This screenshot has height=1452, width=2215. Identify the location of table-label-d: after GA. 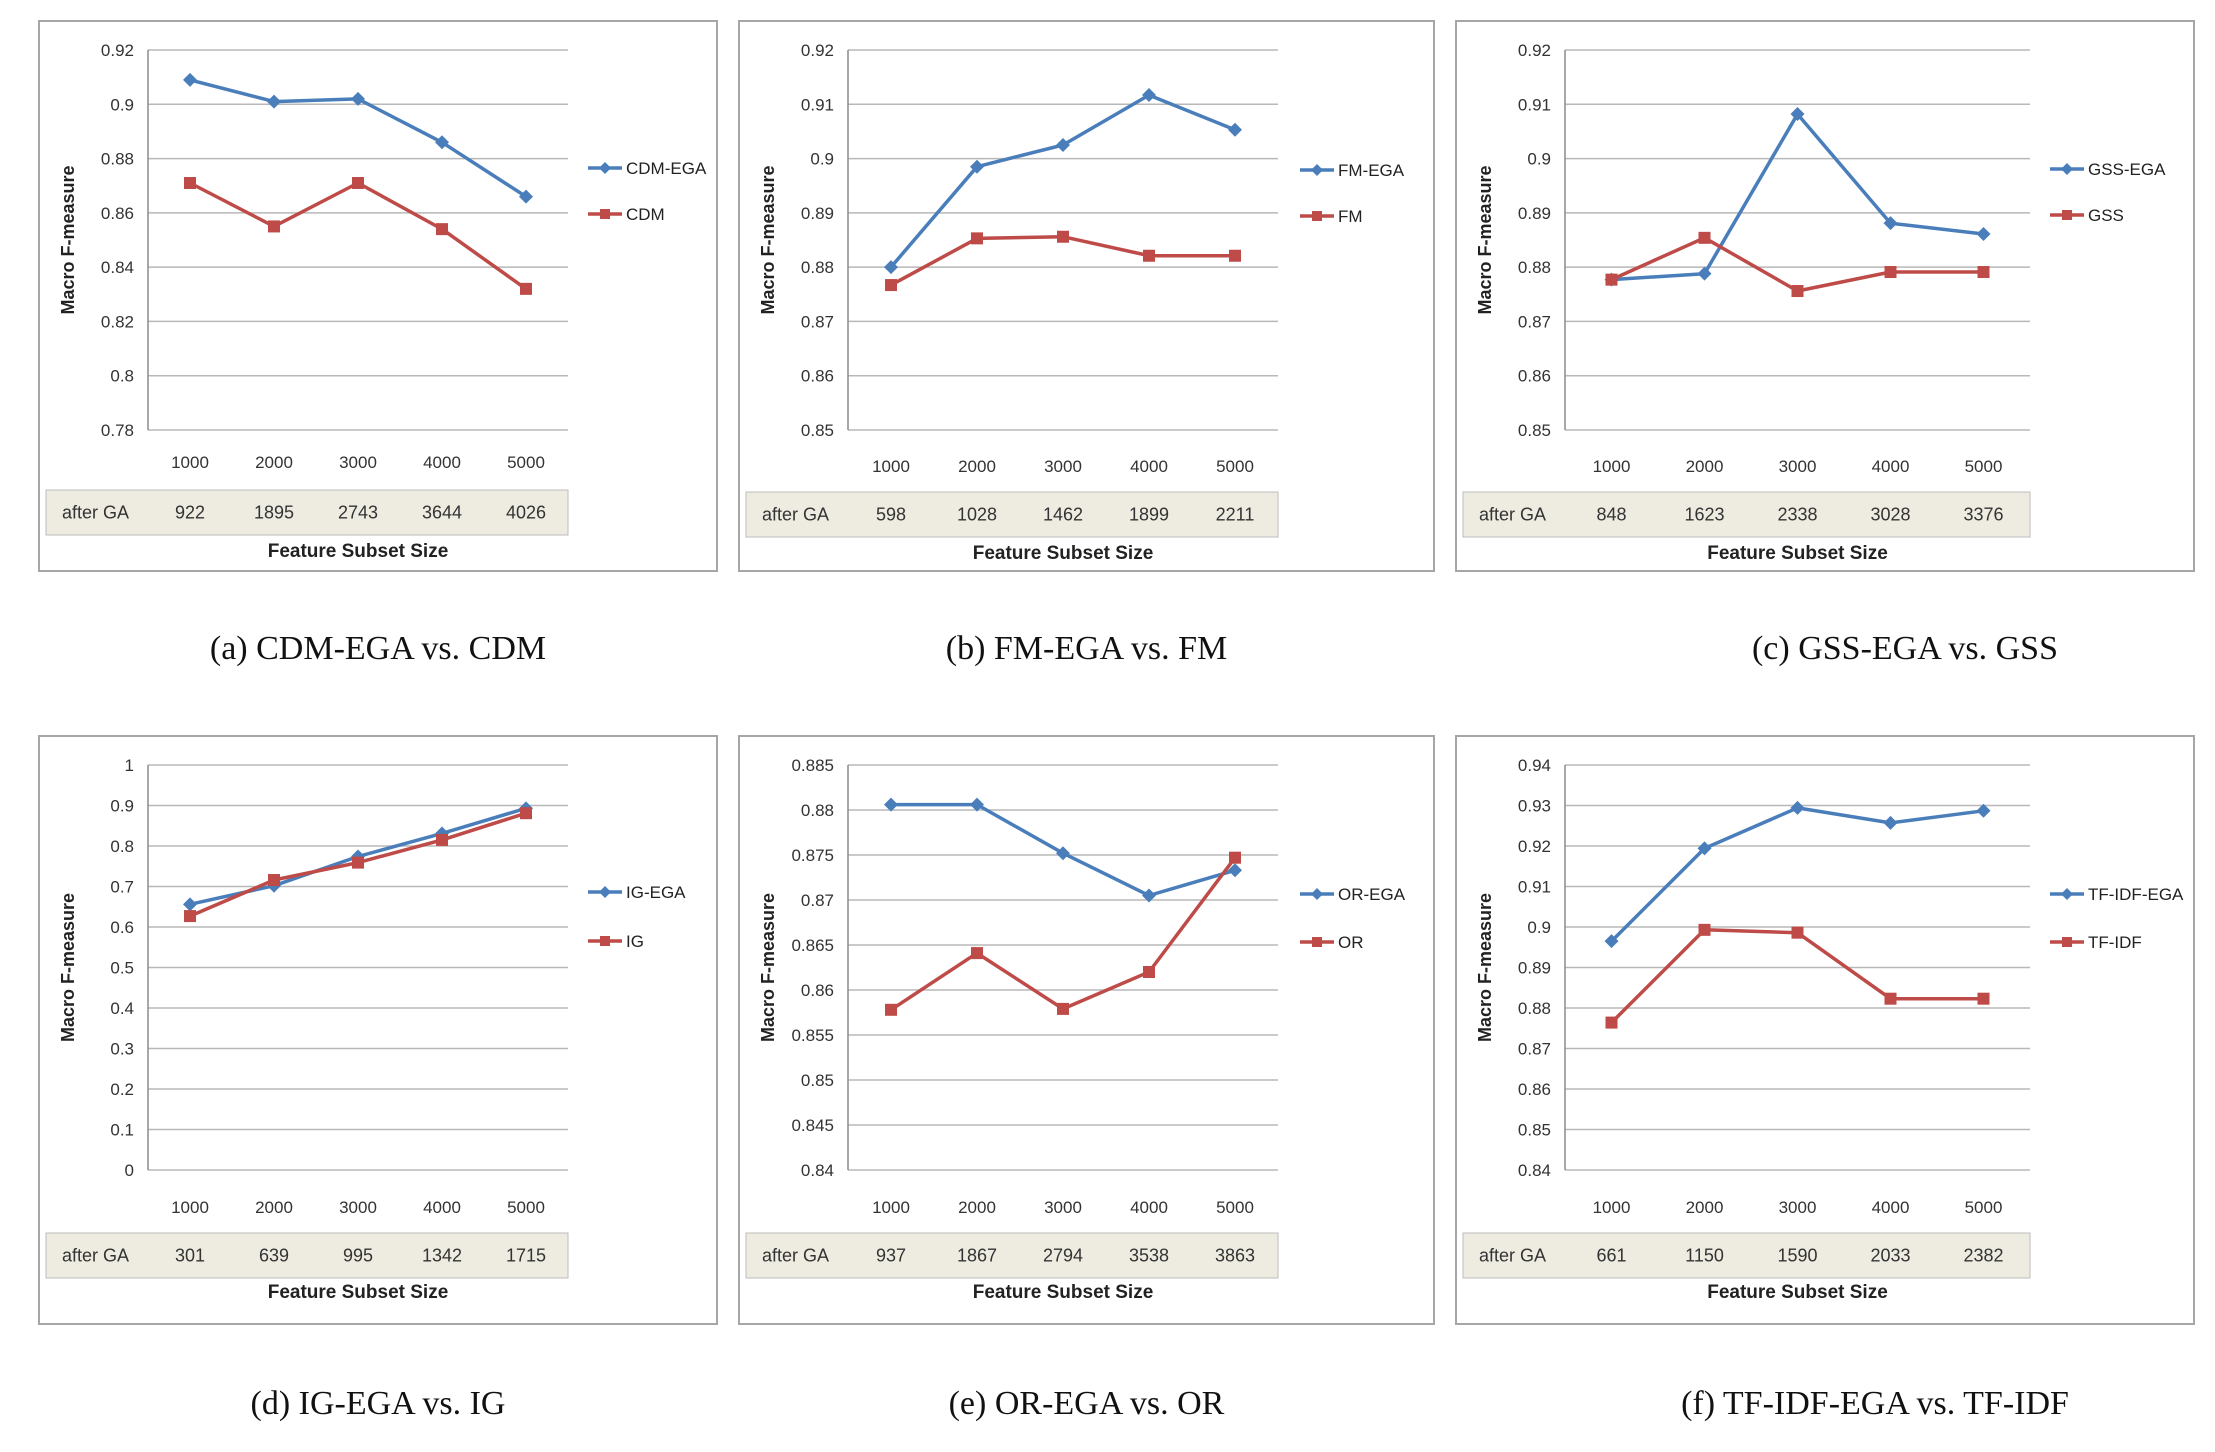
(95, 1256).